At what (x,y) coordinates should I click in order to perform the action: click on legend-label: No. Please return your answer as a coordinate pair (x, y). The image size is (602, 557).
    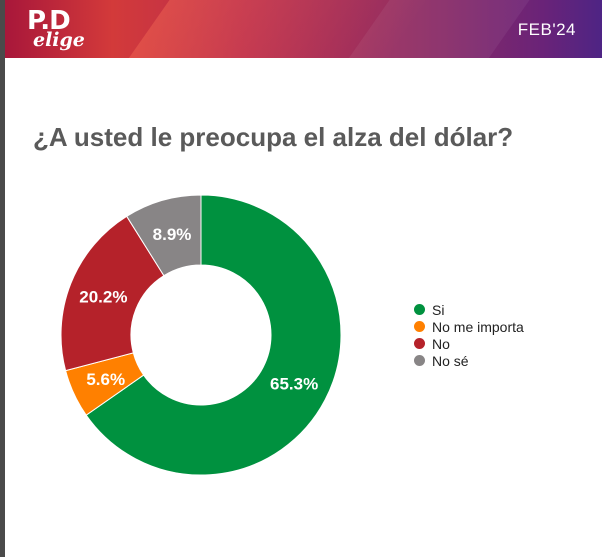
    Looking at the image, I should click on (441, 343).